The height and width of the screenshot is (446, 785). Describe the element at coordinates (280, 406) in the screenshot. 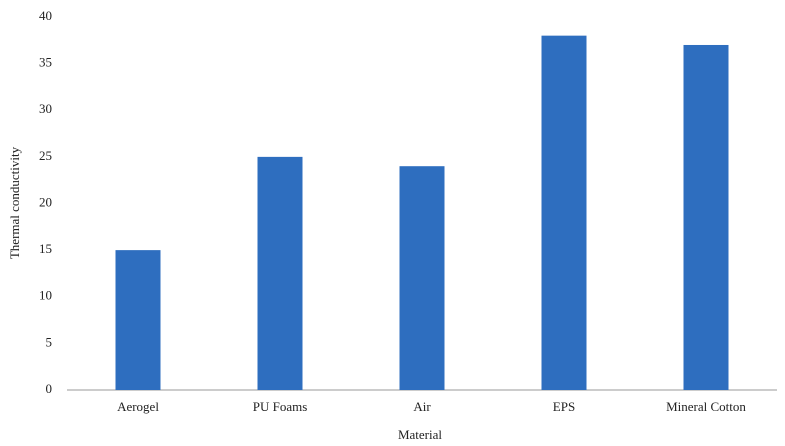

I see `x-tick-label: PU Foams` at that location.